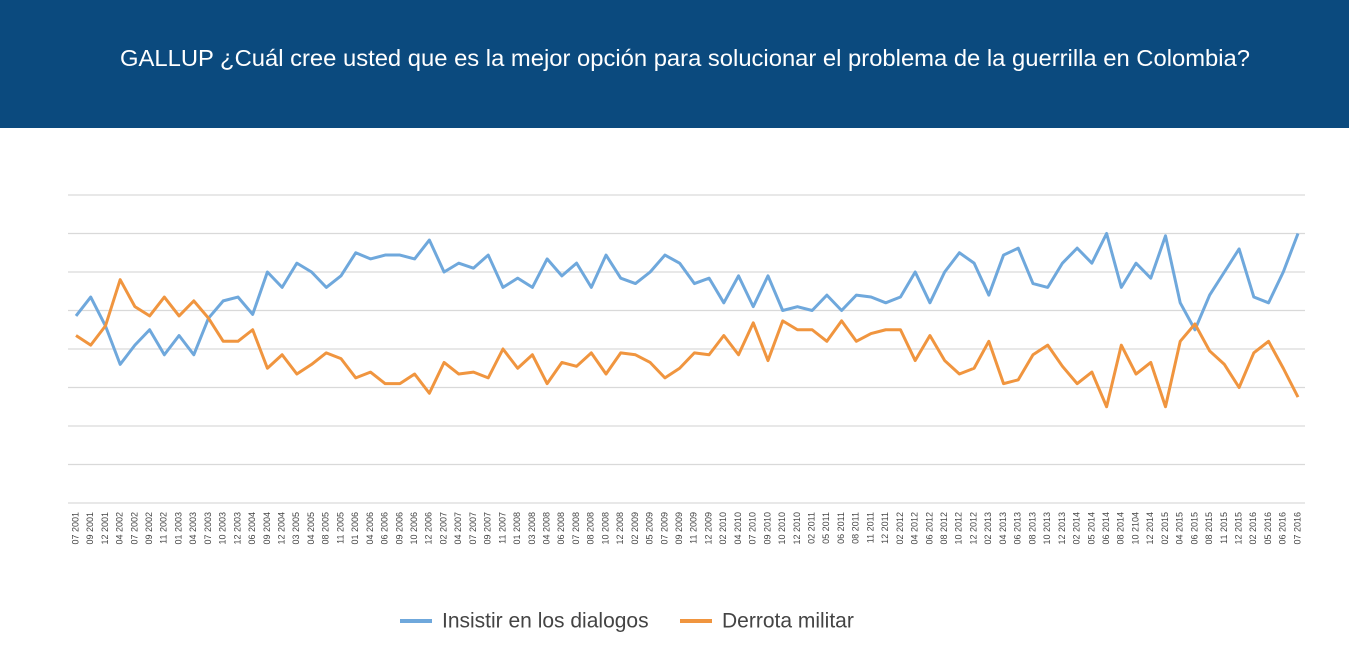  What do you see at coordinates (1062, 528) in the screenshot?
I see `x-tick-label: 12 2013` at bounding box center [1062, 528].